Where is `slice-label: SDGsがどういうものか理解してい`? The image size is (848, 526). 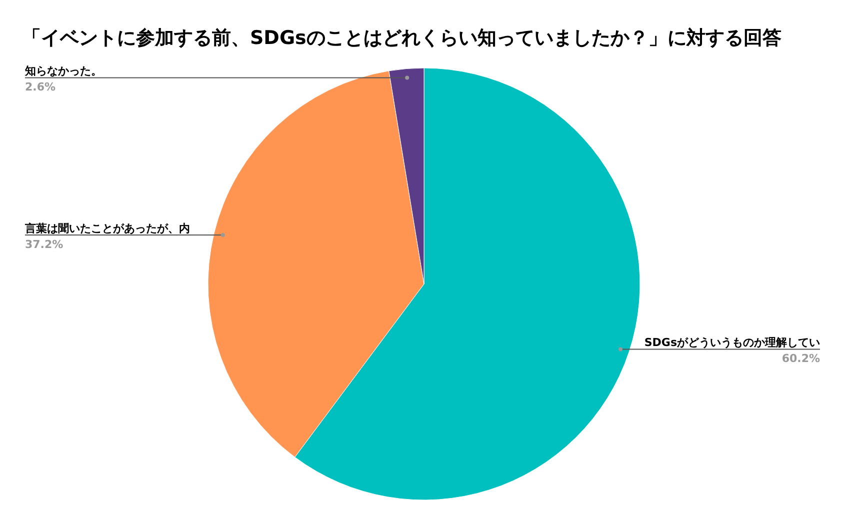
slice-label: SDGsがどういうものか理解してい is located at coordinates (732, 343).